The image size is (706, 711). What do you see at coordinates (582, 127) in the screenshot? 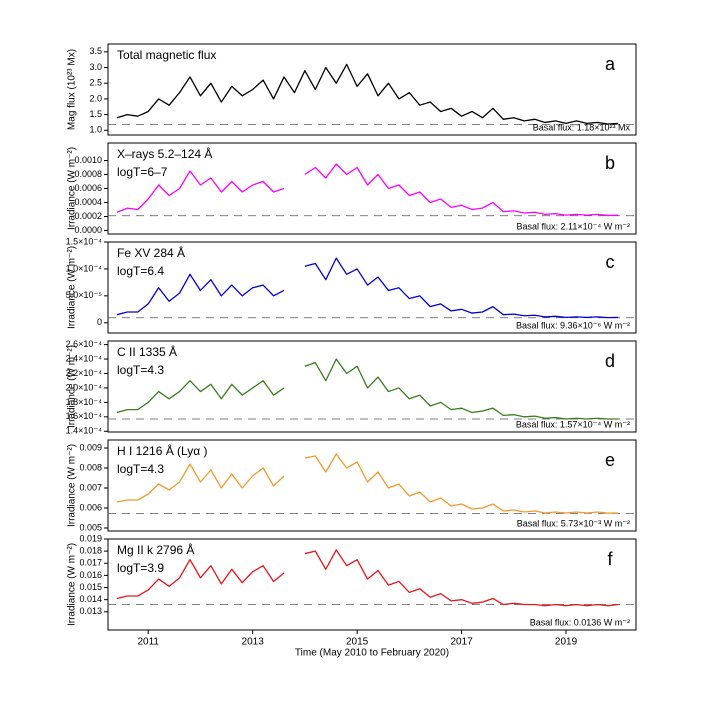
I see `basal-label: Basal flux: 1.18×10²³ Mx` at bounding box center [582, 127].